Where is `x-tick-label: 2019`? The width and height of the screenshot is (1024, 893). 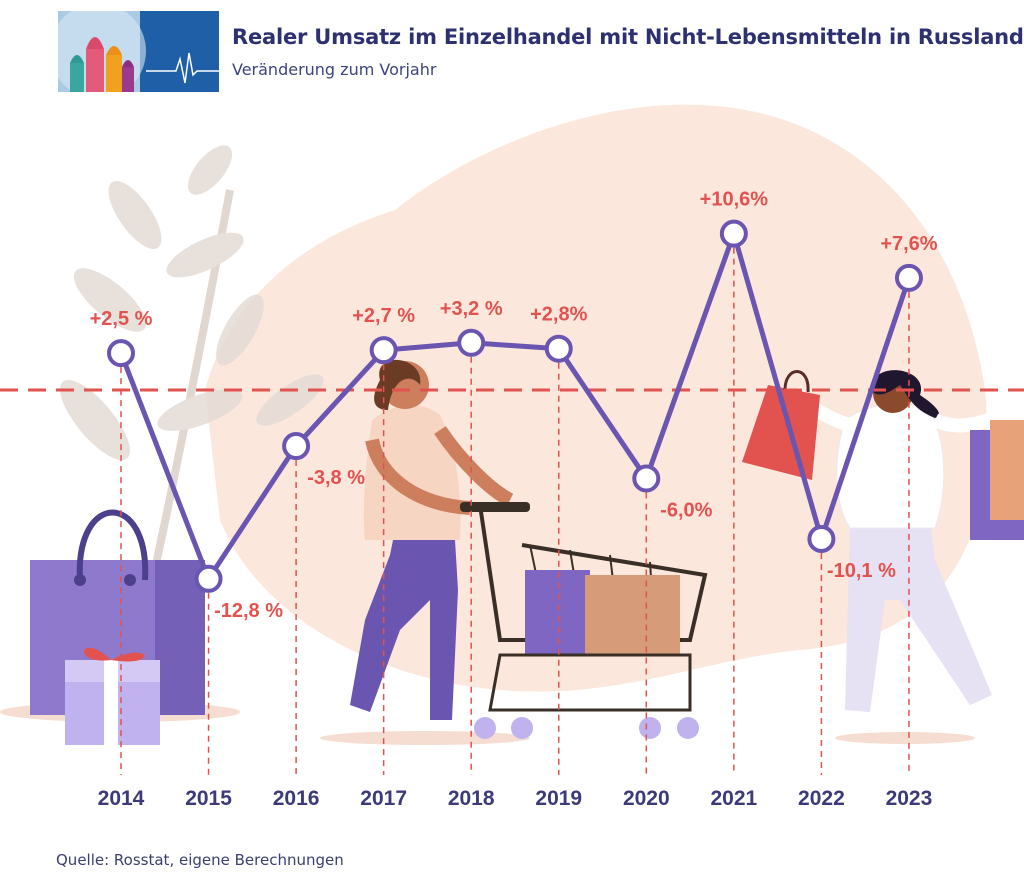
x-tick-label: 2019 is located at coordinates (558, 798).